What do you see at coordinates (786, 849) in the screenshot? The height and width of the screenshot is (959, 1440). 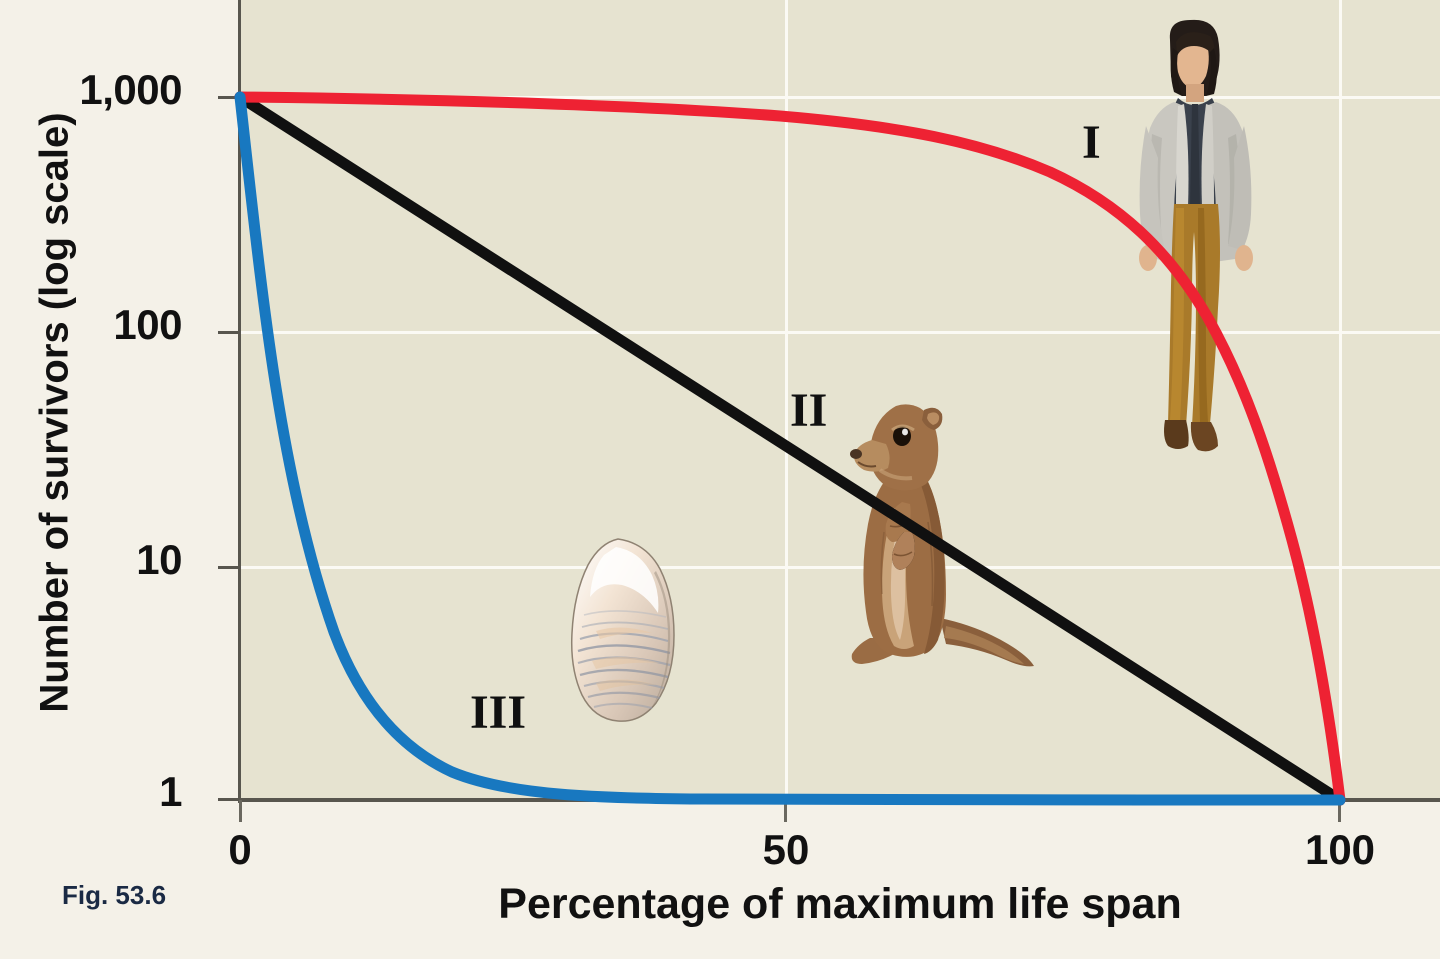 I see `x-tick-label-50: 50` at bounding box center [786, 849].